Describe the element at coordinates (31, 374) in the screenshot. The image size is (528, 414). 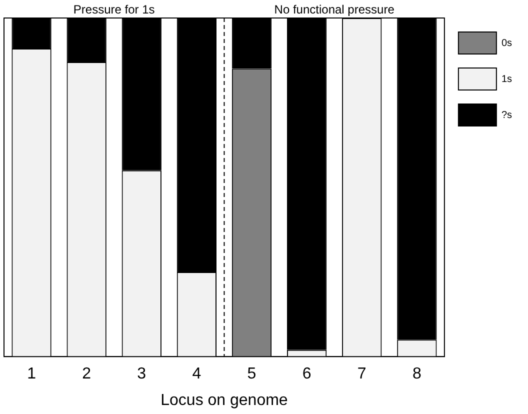
I see `x-tick-label: 1` at that location.